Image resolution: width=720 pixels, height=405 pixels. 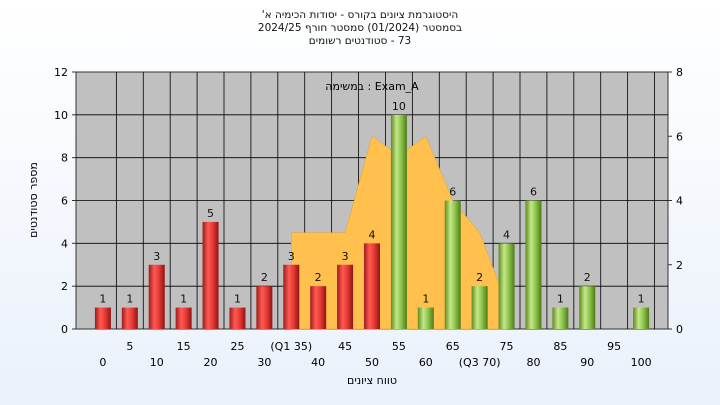 What do you see at coordinates (372, 362) in the screenshot?
I see `x-tick-label-lower: 50` at bounding box center [372, 362].